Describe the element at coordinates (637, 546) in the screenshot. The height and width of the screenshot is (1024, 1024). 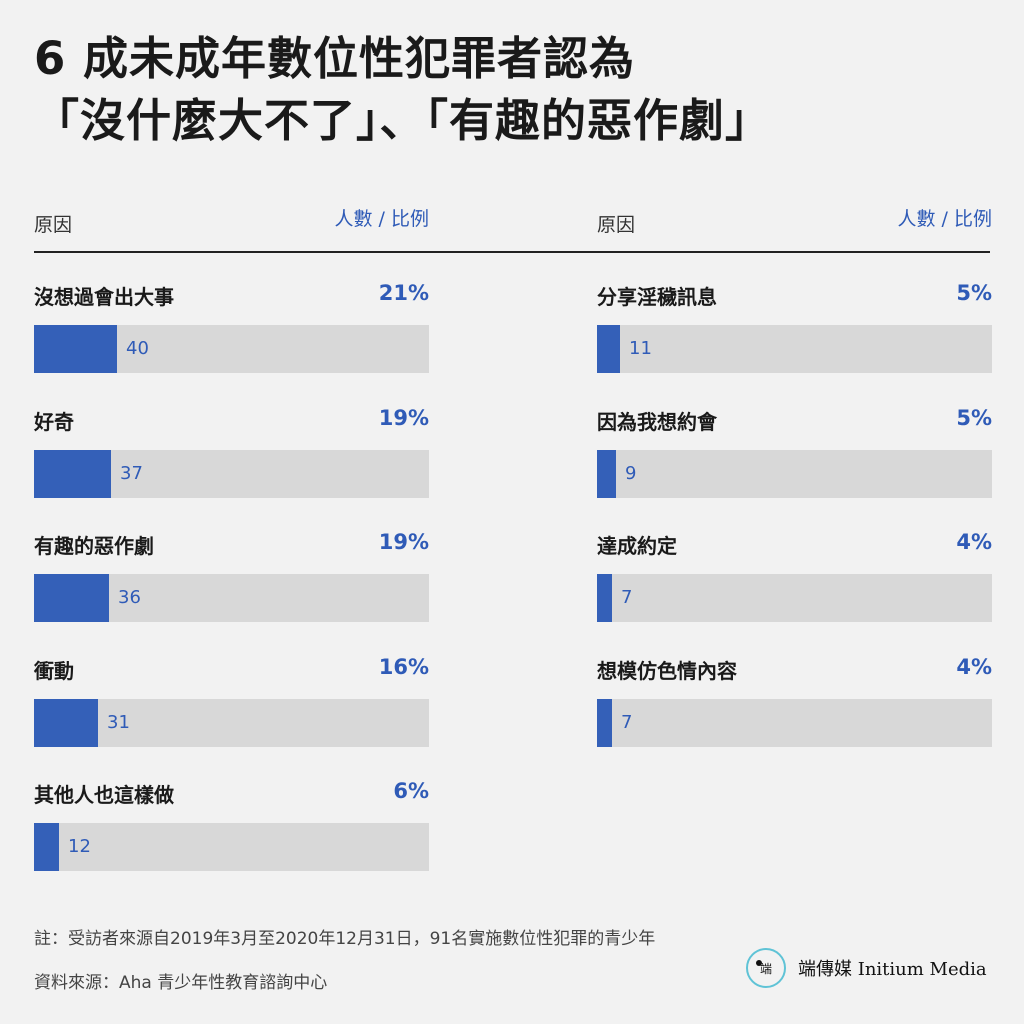
I see `category-label: 達成約定` at that location.